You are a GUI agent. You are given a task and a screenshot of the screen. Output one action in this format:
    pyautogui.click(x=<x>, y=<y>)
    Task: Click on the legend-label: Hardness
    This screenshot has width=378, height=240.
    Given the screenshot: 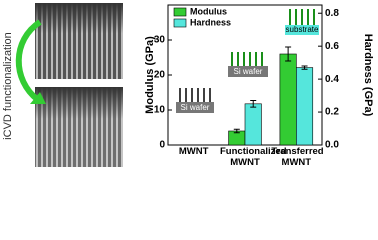 What is the action you would take?
    pyautogui.click(x=210, y=22)
    